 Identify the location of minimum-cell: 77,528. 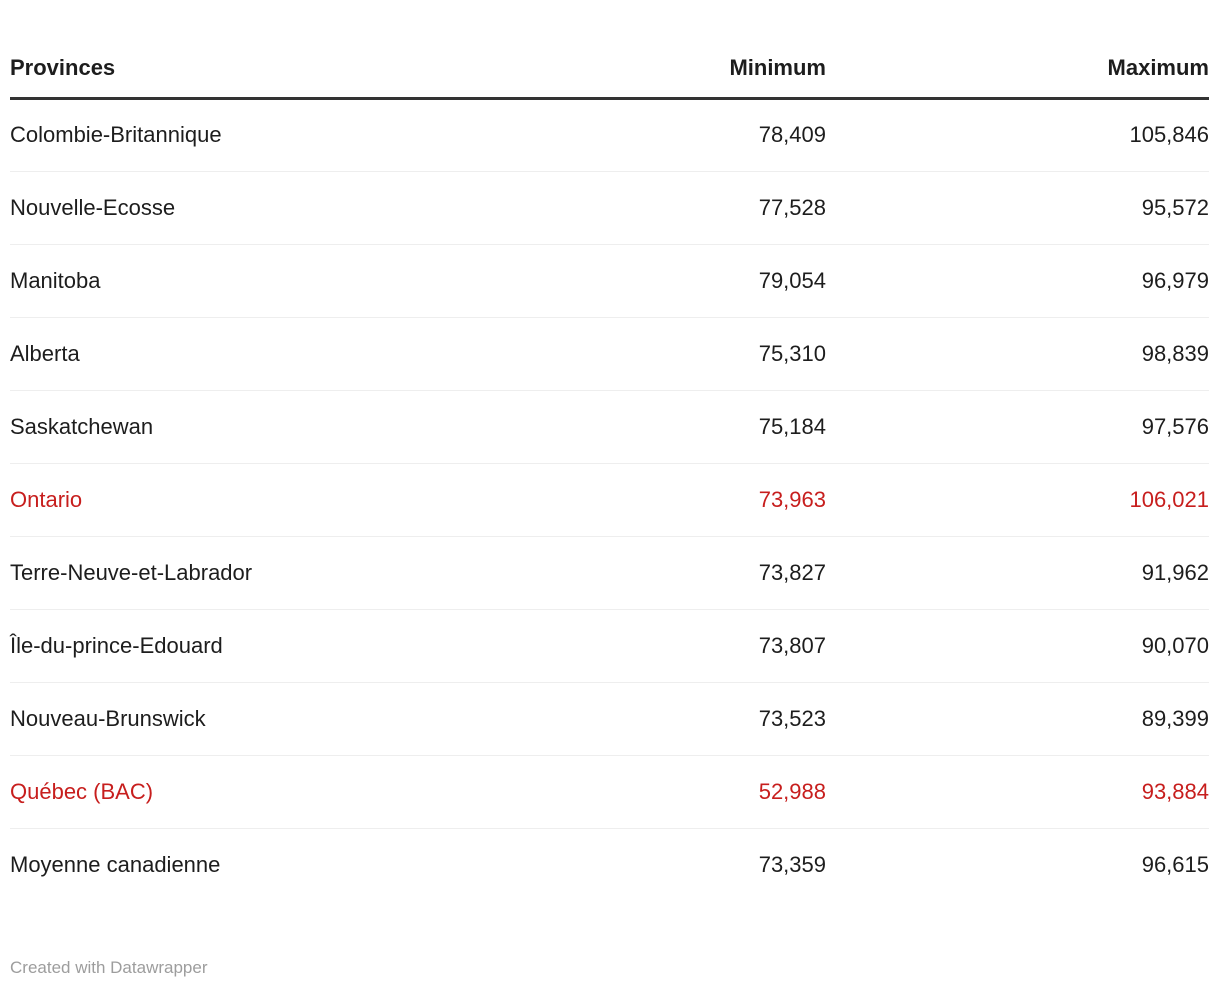
(634, 207).